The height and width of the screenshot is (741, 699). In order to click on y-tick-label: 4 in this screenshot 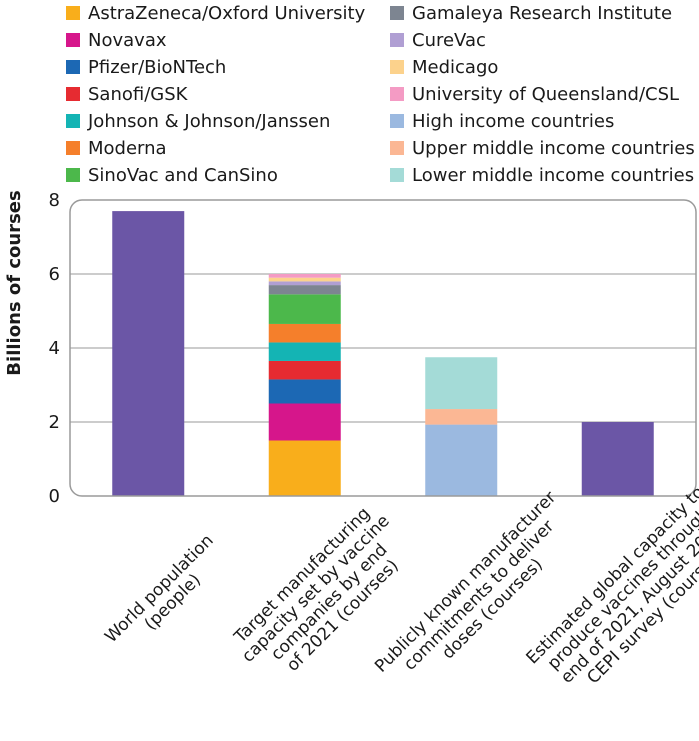, I will do `click(54, 348)`.